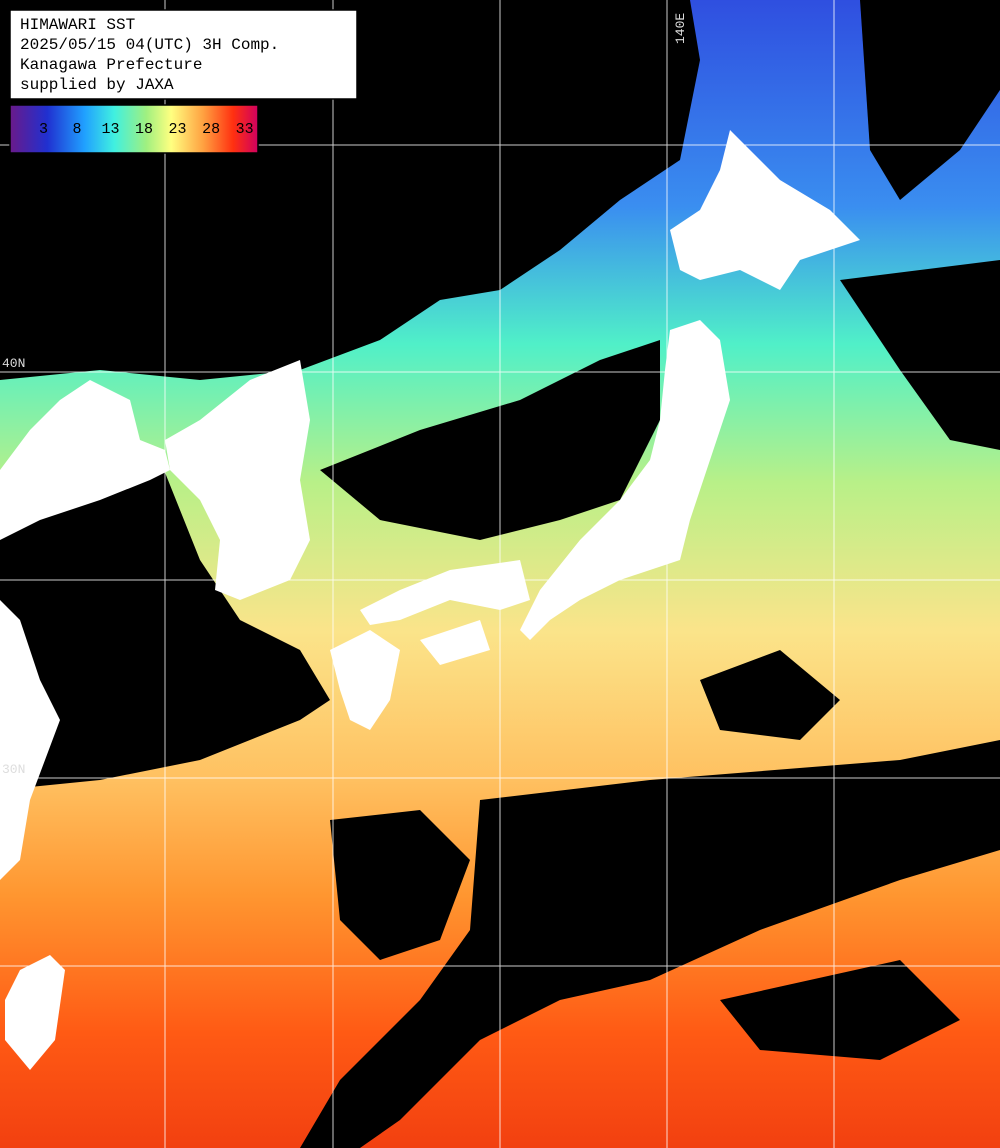  What do you see at coordinates (77, 129) in the screenshot?
I see `colorbar-tick-label: 8` at bounding box center [77, 129].